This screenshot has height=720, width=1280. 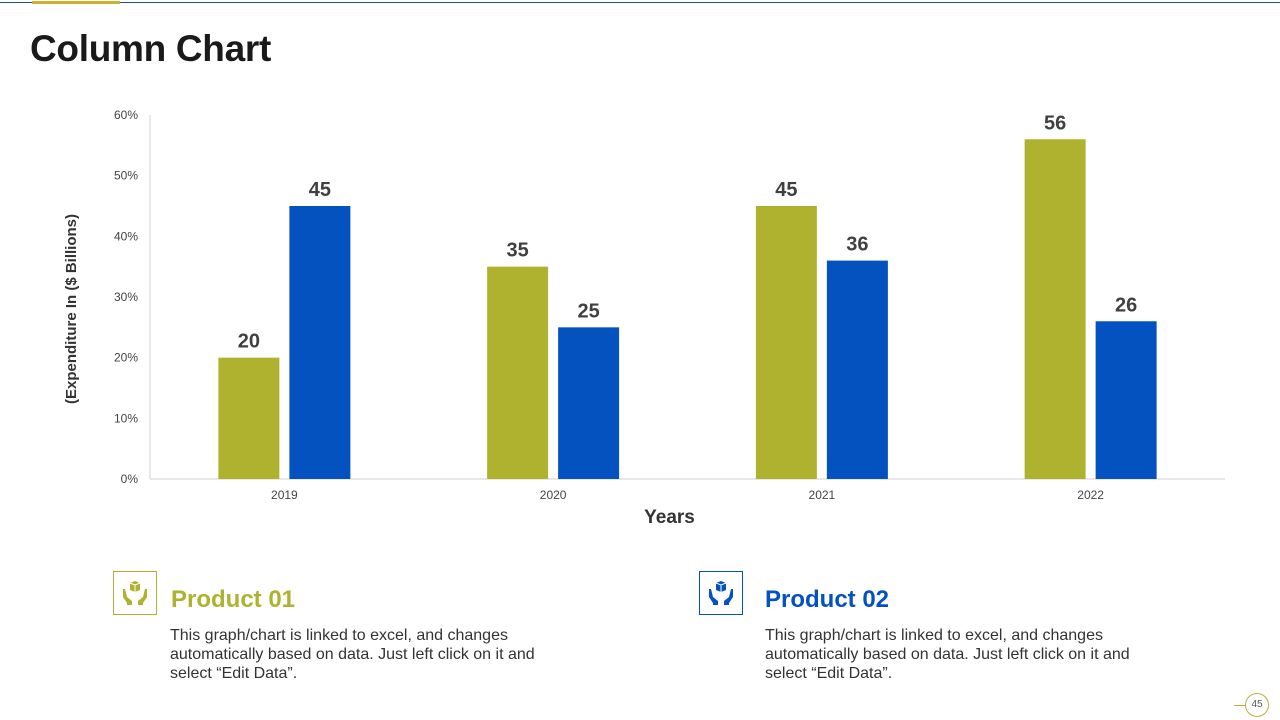 I want to click on product-01-title: Product 01, so click(x=233, y=599).